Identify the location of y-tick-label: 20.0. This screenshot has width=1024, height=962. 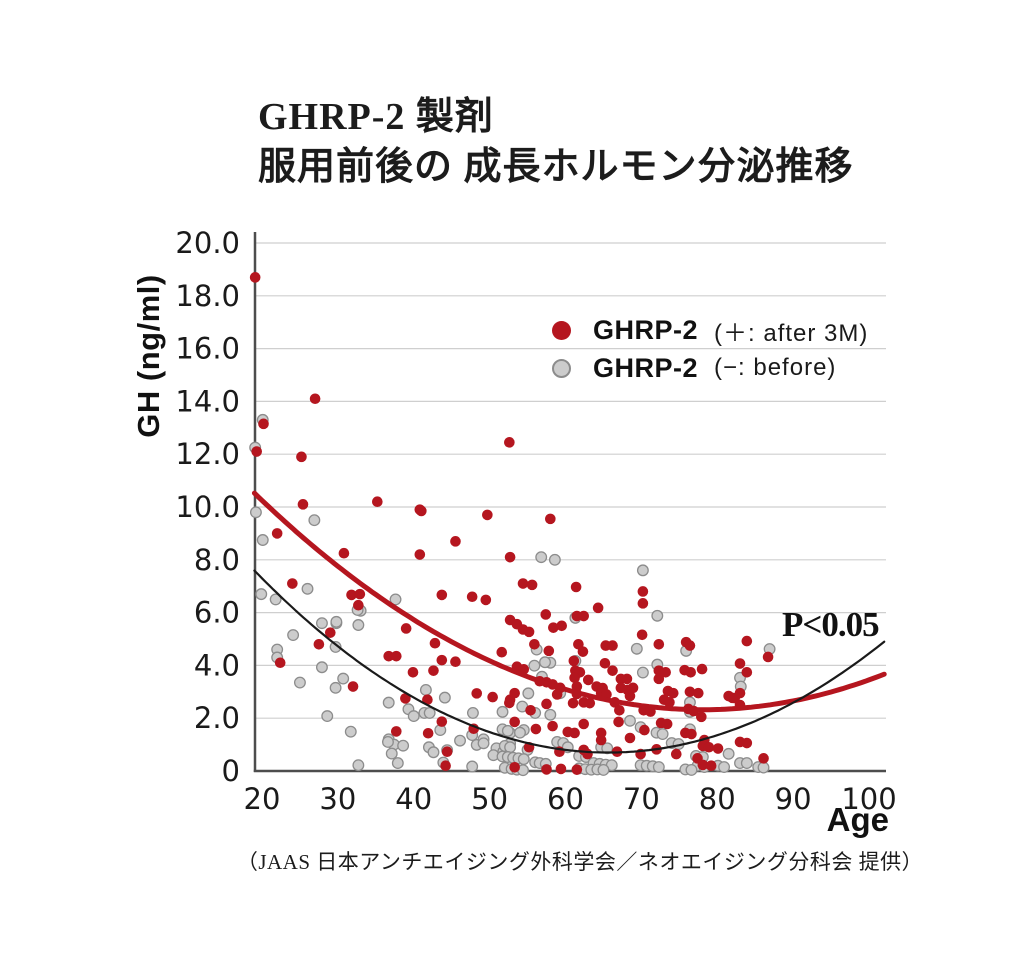
(207, 243).